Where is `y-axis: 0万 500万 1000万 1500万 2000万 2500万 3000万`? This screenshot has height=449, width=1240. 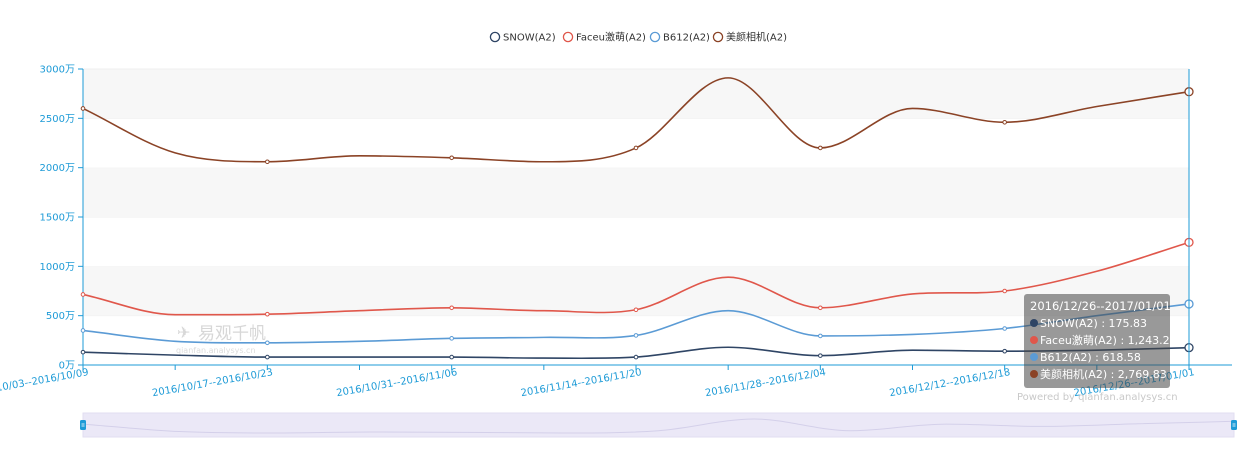
y-axis: 0万 500万 1000万 1500万 2000万 2500万 3000万 is located at coordinates (62, 218).